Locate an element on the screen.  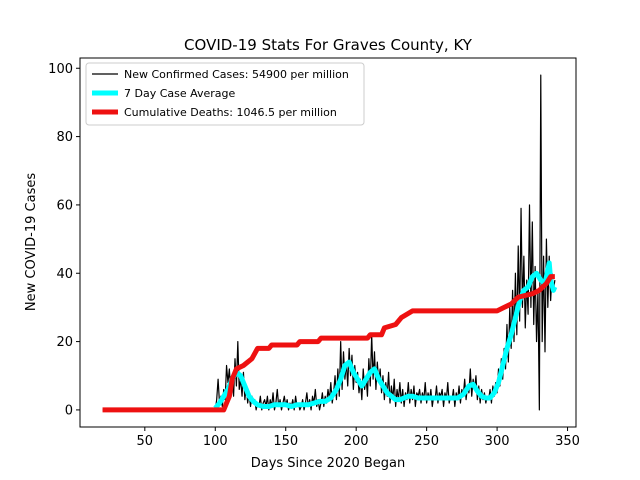
y-tick-label: 40 is located at coordinates (64, 274).